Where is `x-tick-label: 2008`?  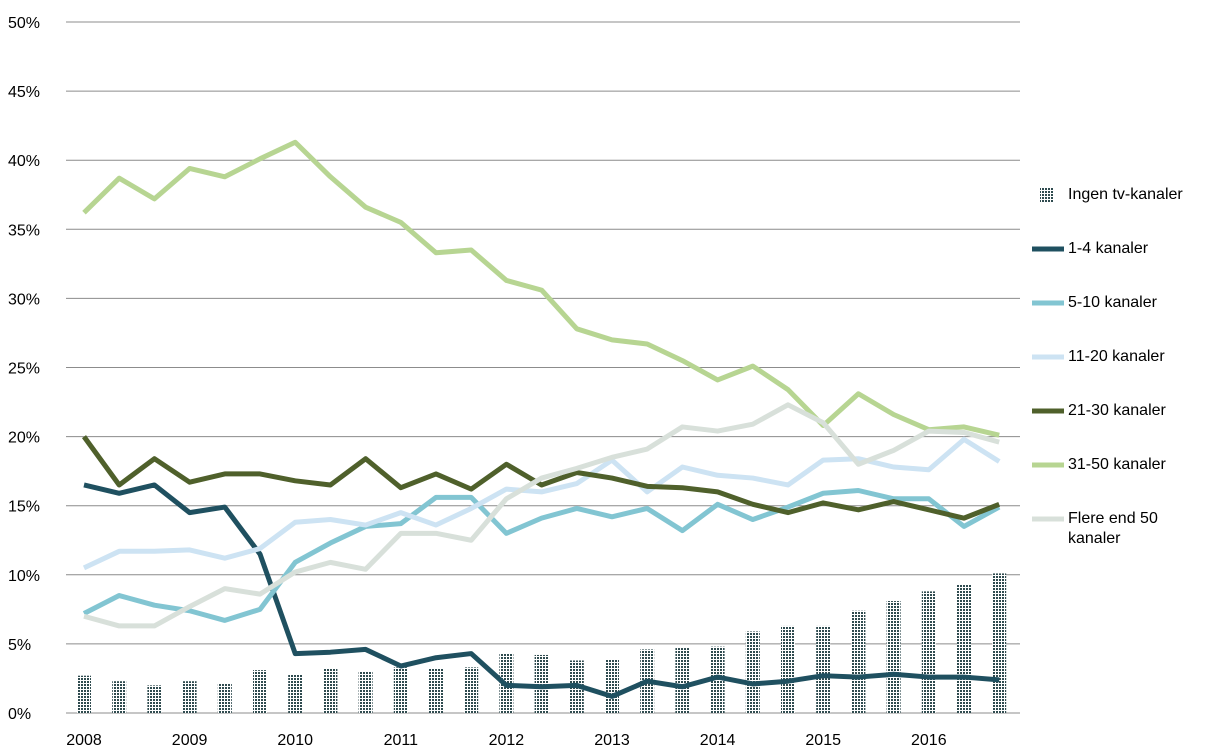
x-tick-label: 2008 is located at coordinates (84, 740).